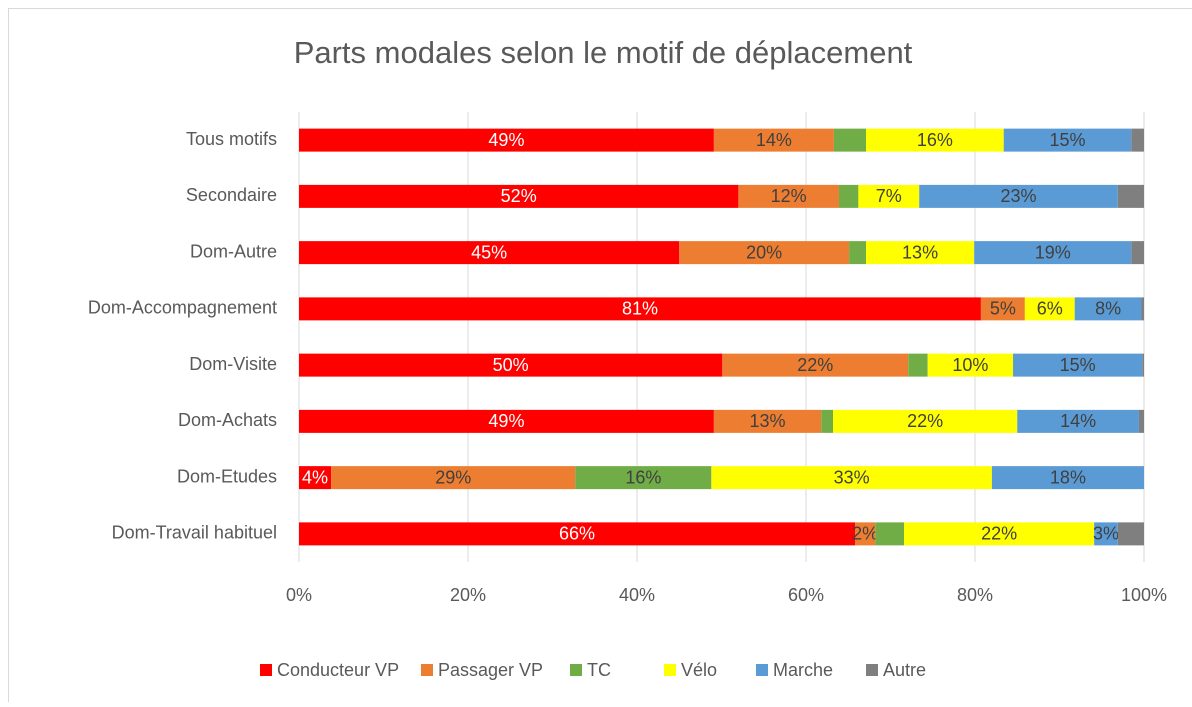 This screenshot has height=707, width=1192. What do you see at coordinates (315, 477) in the screenshot?
I see `data-label: 4%` at bounding box center [315, 477].